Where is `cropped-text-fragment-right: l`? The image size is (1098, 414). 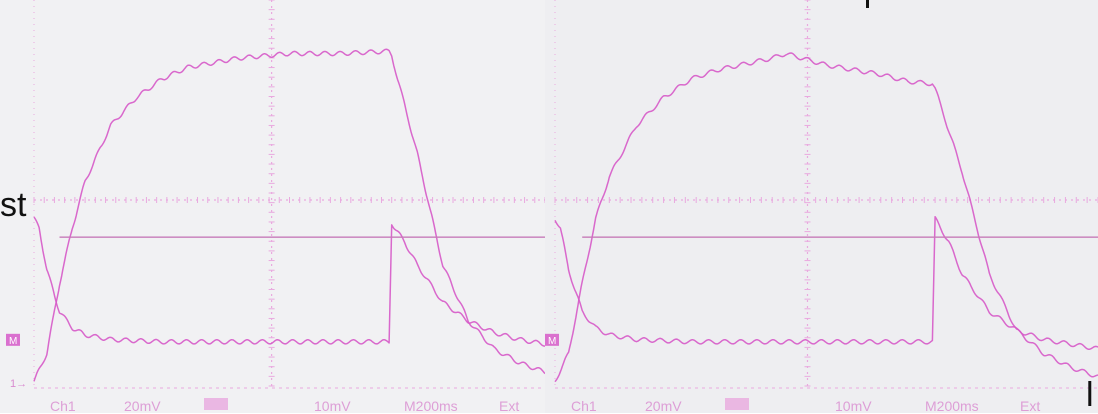
cropped-text-fragment-right: l is located at coordinates (1090, 395).